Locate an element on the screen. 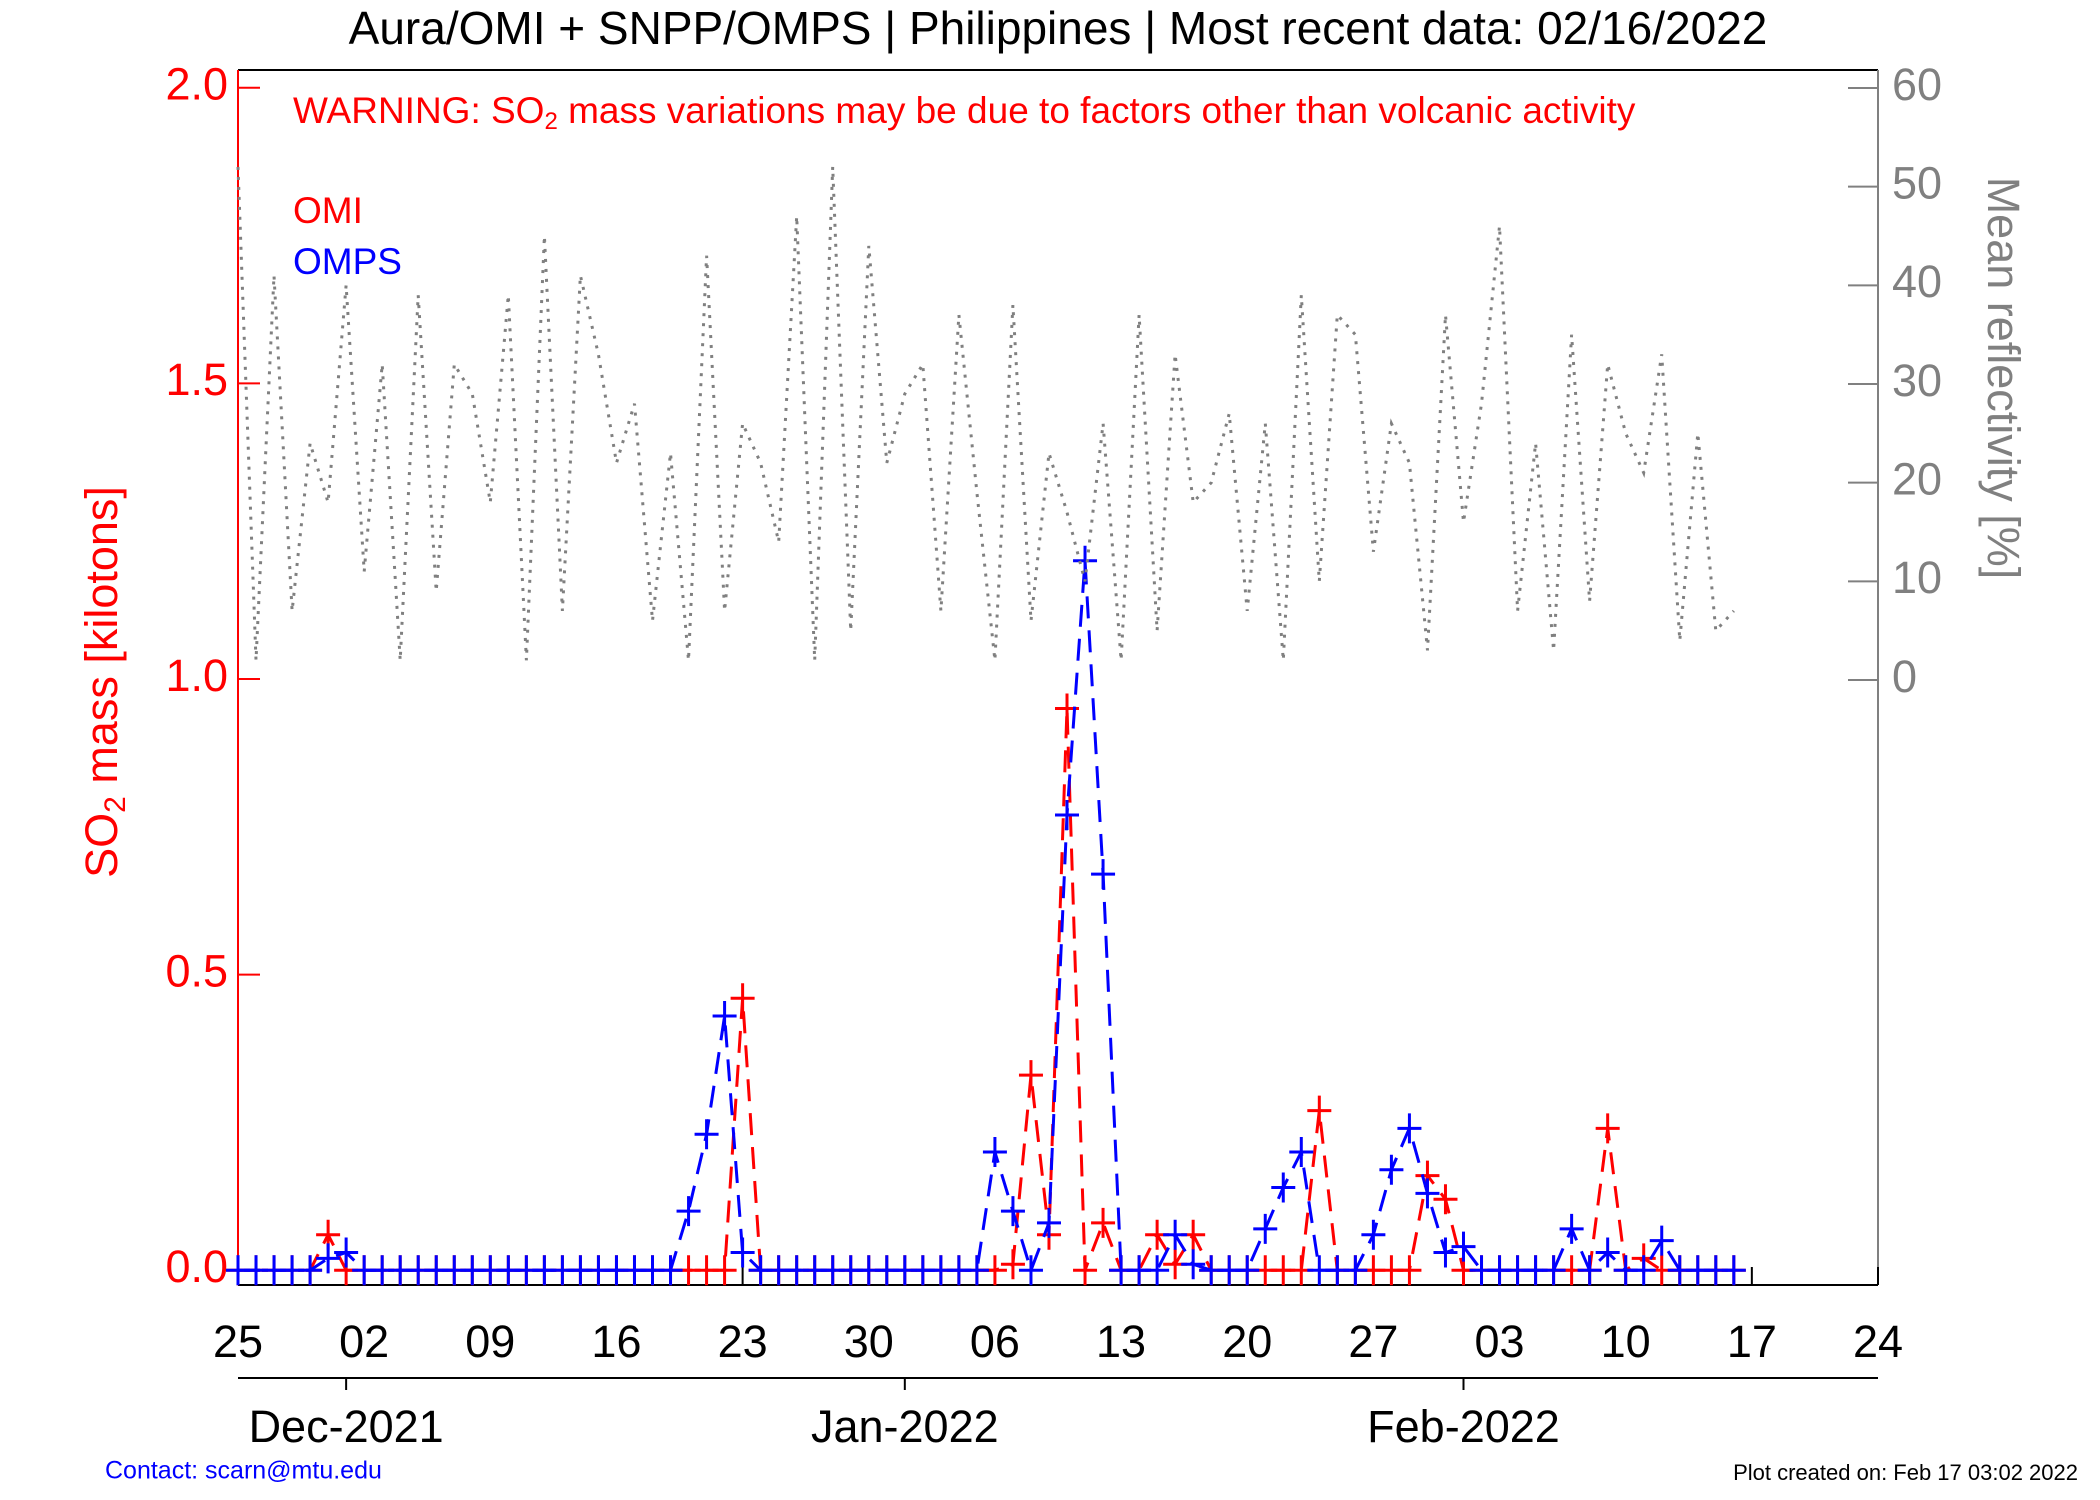  y2-tick-label: 60 is located at coordinates (1917, 84).